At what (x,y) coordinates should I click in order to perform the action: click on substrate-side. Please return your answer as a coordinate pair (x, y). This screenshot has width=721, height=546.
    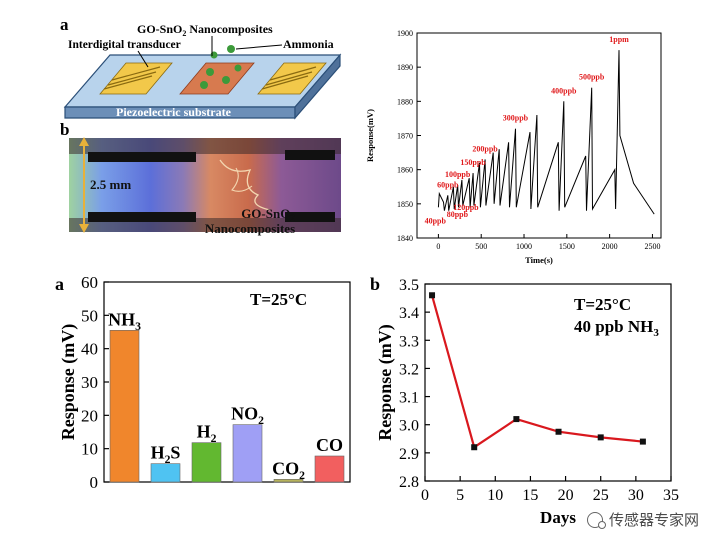
    Looking at the image, I should click on (317, 86).